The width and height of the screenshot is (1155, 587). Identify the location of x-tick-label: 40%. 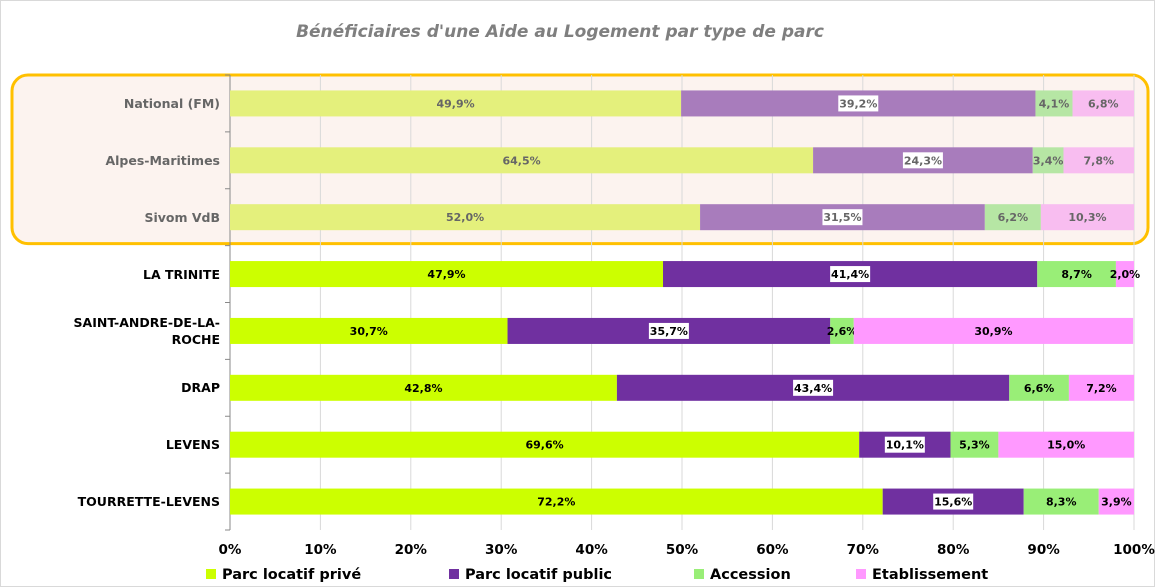
(591, 550).